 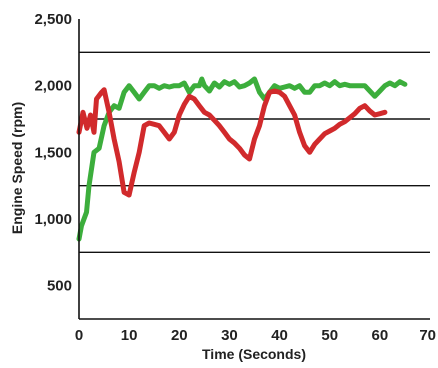 I want to click on y-tick-label: 500, so click(x=59, y=286).